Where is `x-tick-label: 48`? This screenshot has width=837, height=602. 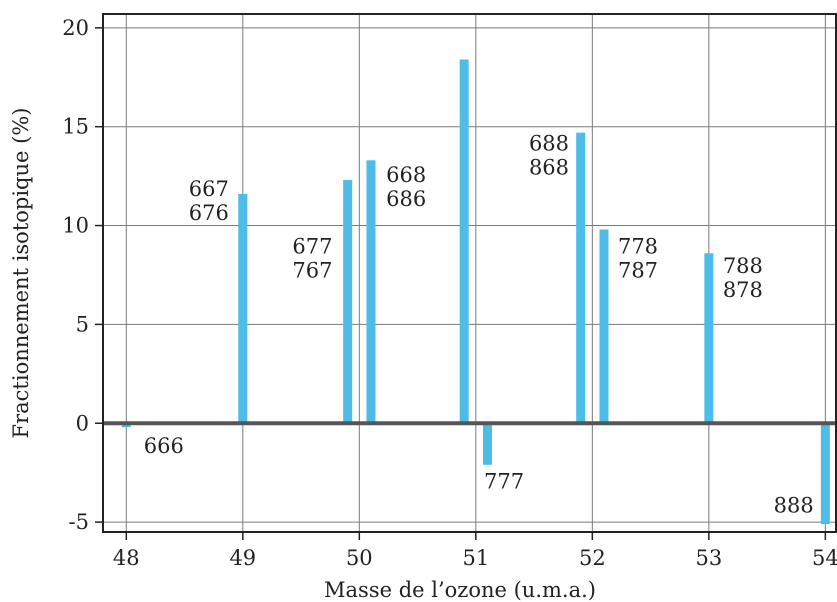 x-tick-label: 48 is located at coordinates (126, 558).